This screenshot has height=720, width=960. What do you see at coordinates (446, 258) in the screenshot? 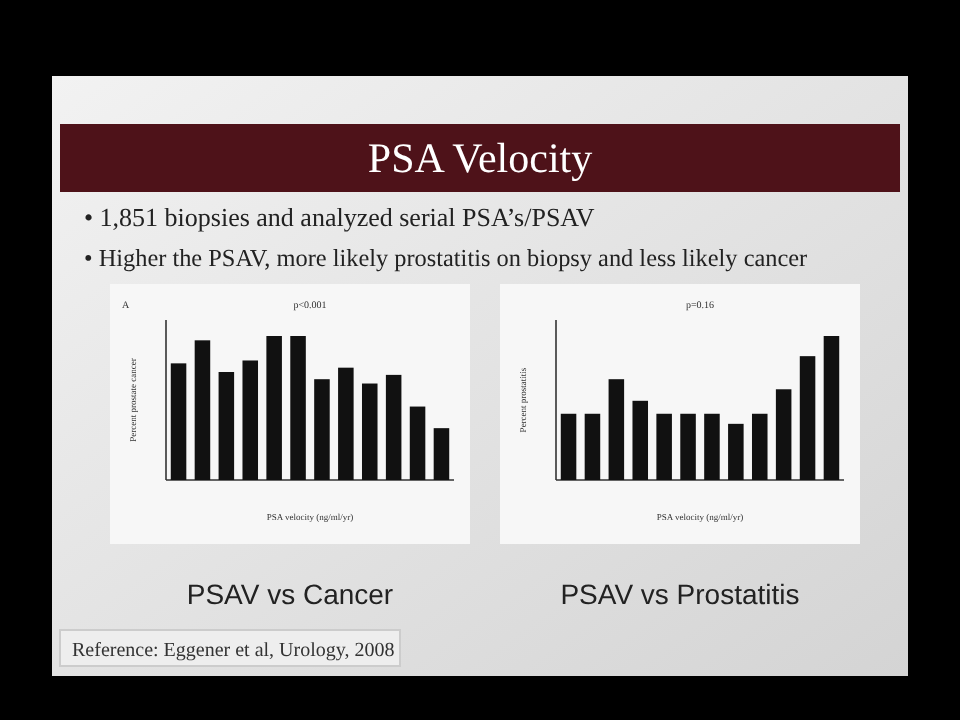
I see `text: • Higher the PSAV, more likely prostatitis on biopsy and less likely cancer` at bounding box center [446, 258].